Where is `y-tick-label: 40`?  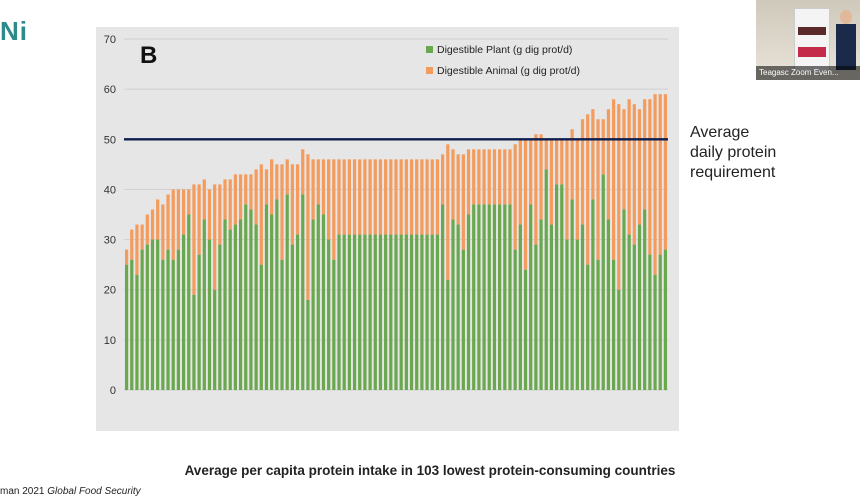
y-tick-label: 40 is located at coordinates (110, 190).